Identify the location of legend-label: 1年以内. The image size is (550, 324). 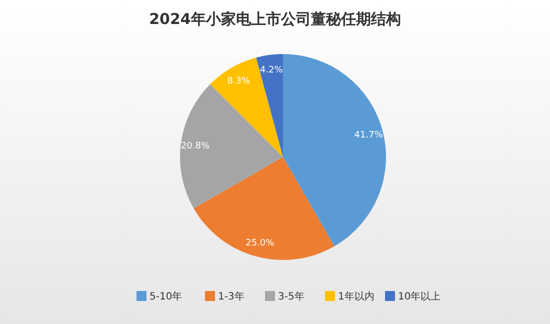
(356, 296).